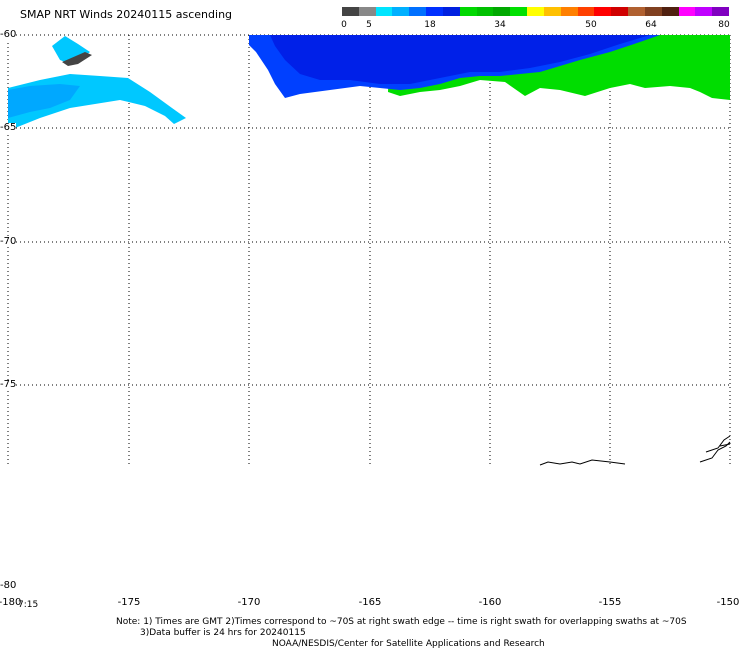 The height and width of the screenshot is (650, 740). Describe the element at coordinates (635, 450) in the screenshot. I see `coastline` at that location.